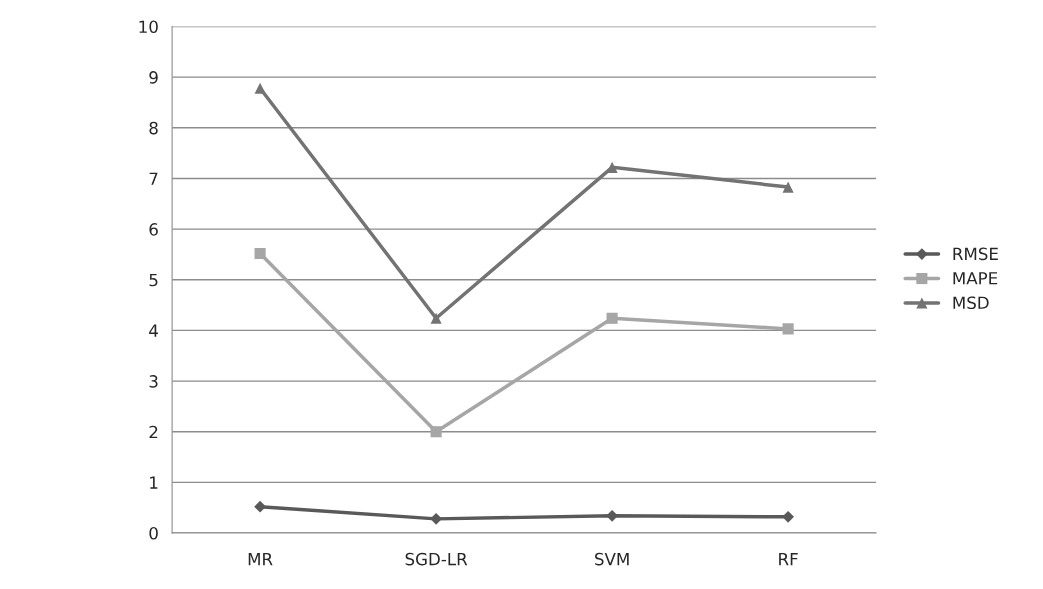 The height and width of the screenshot is (589, 1043). I want to click on y-tick-label: 1, so click(154, 482).